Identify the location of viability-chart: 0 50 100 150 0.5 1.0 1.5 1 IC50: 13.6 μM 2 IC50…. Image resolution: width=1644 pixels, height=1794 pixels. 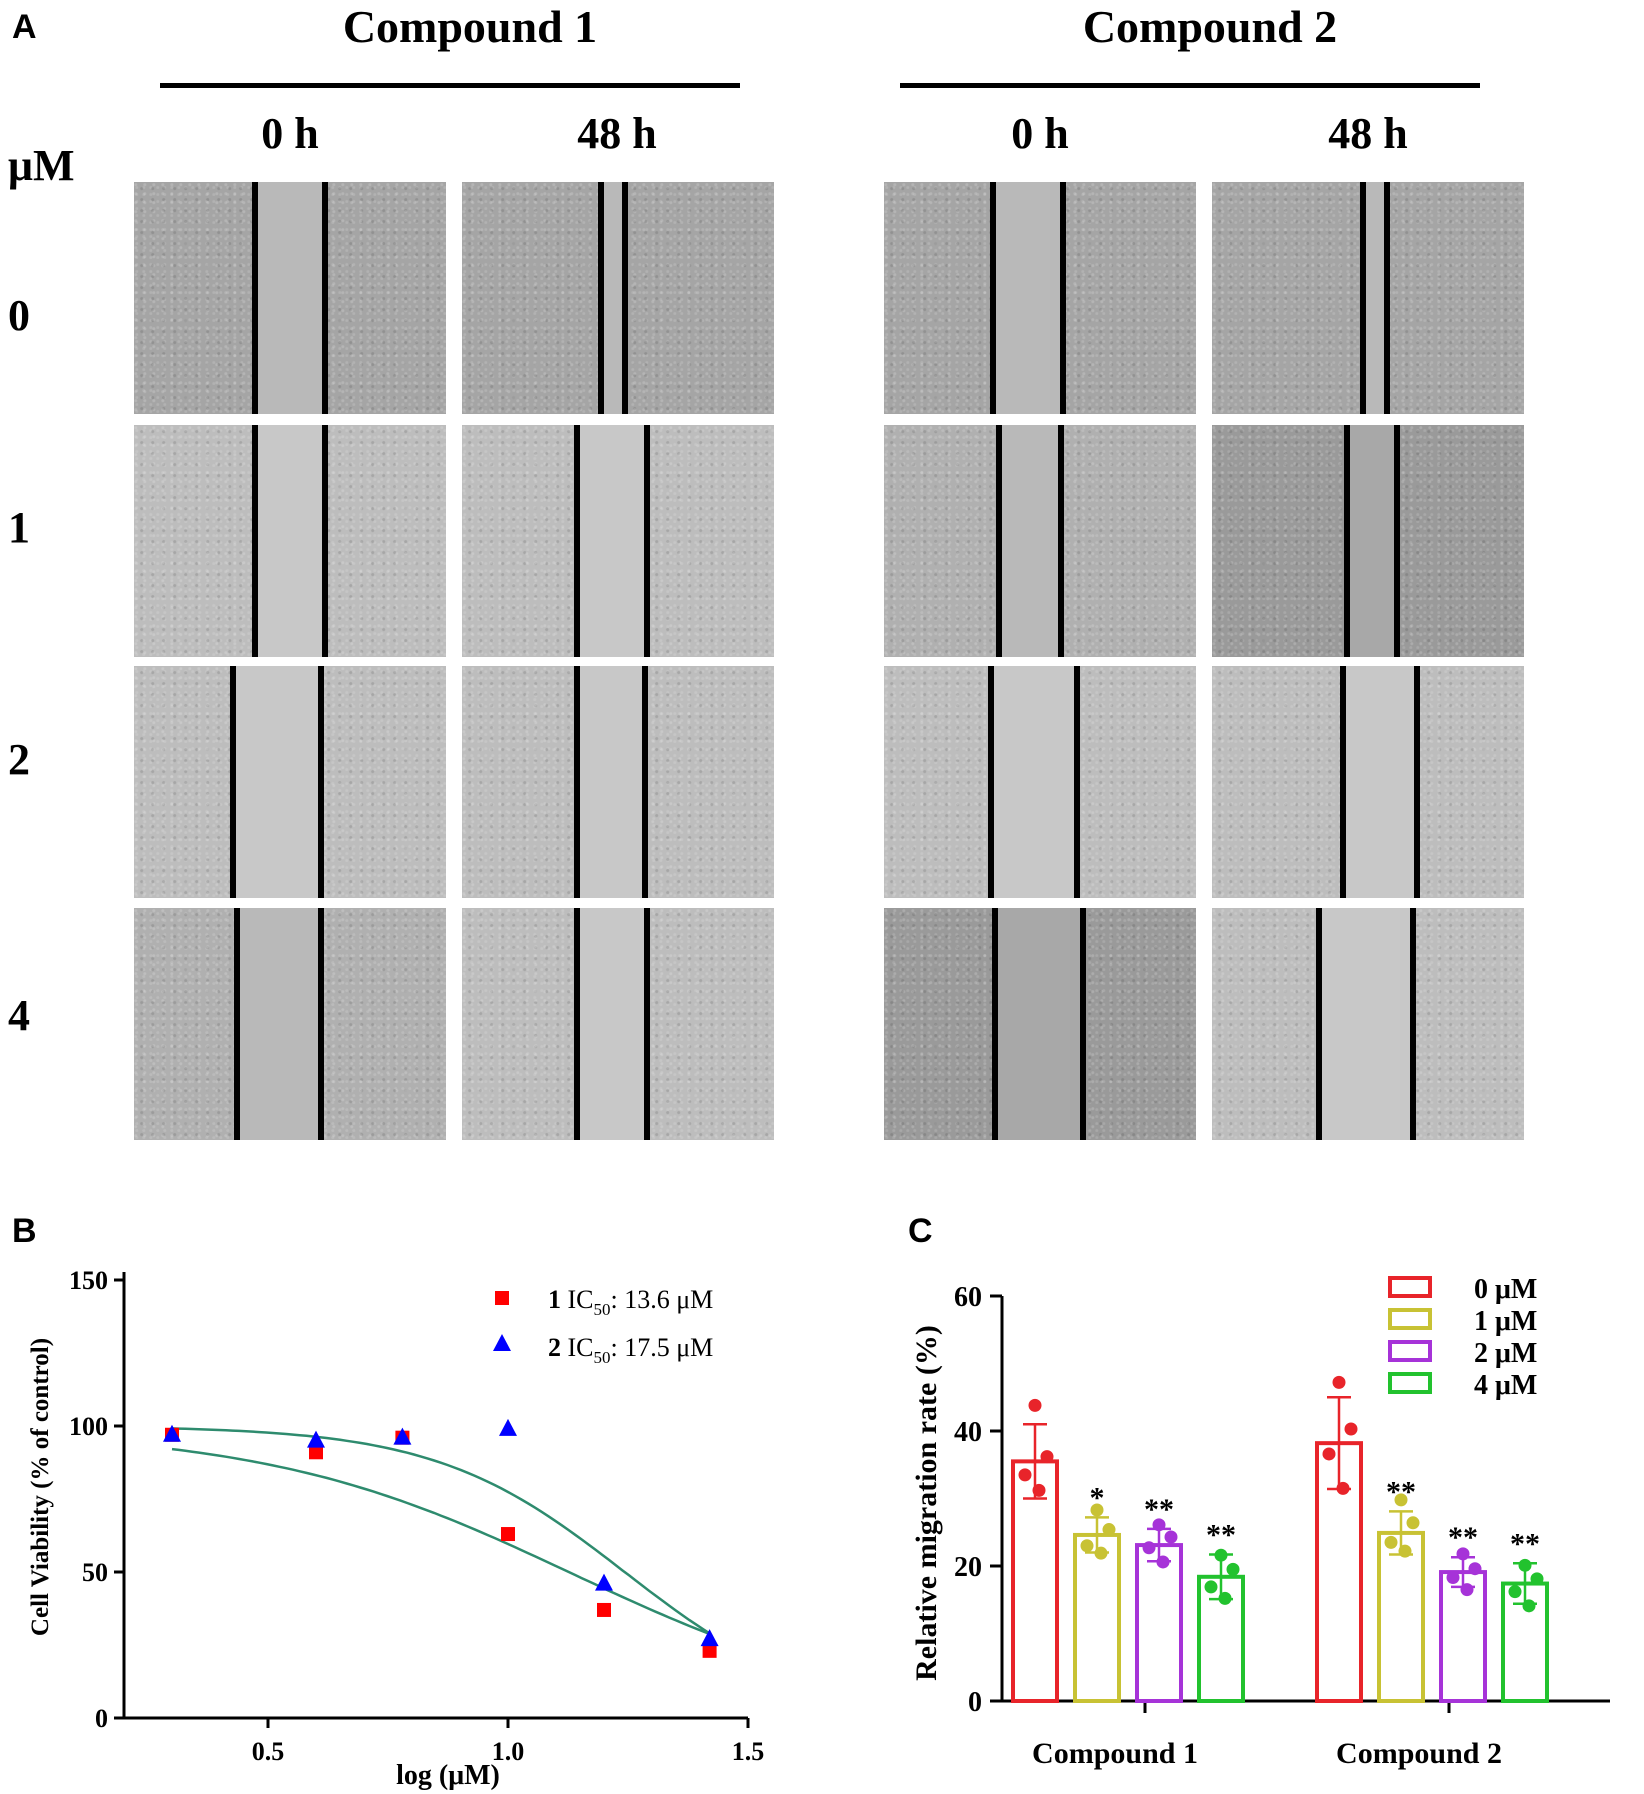
(396, 1528).